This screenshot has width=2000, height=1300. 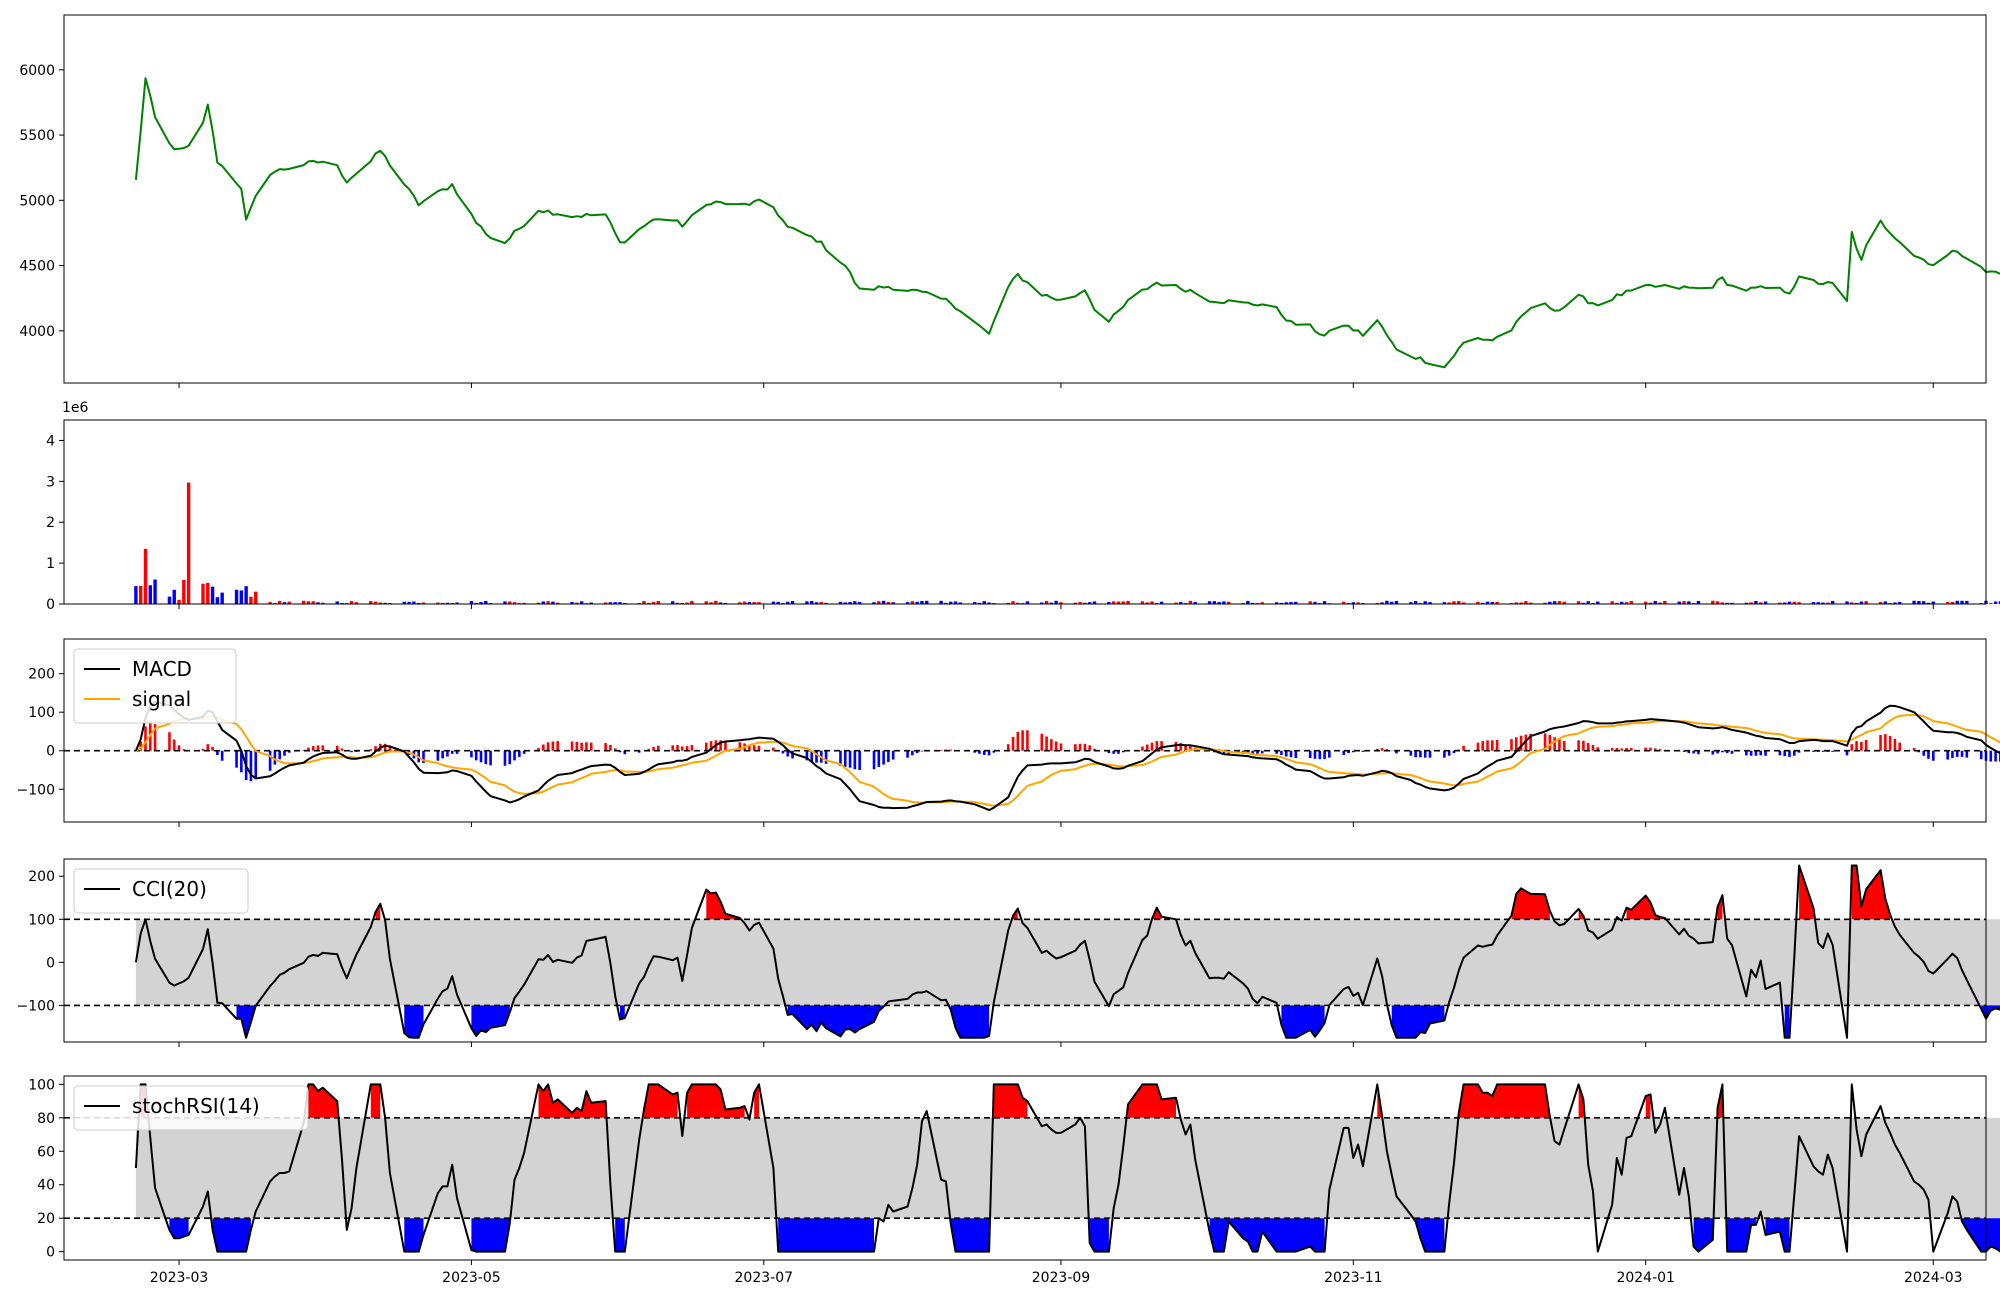 What do you see at coordinates (169, 889) in the screenshot?
I see `legend-label: CCI(20)` at bounding box center [169, 889].